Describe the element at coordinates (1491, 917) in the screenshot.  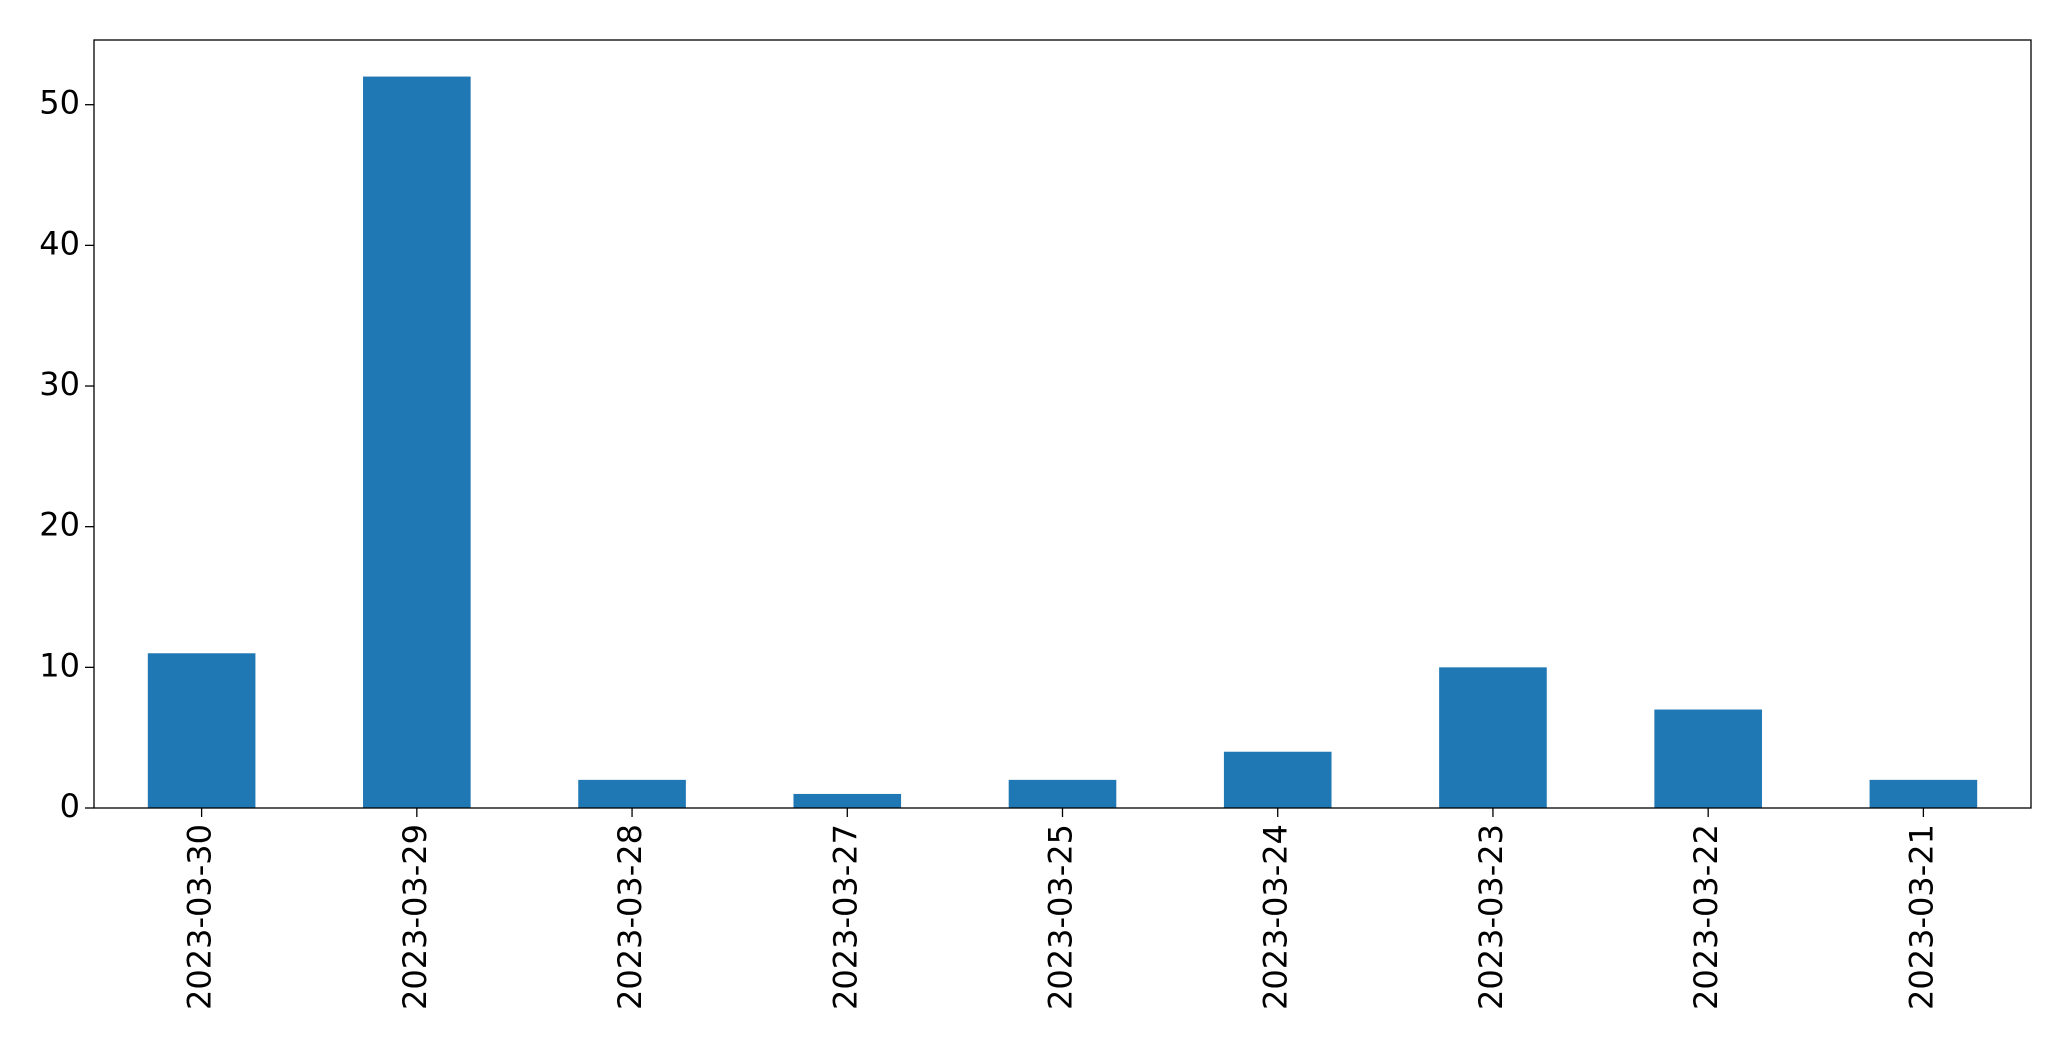
I see `x-tick-label: 2023-03-23` at that location.